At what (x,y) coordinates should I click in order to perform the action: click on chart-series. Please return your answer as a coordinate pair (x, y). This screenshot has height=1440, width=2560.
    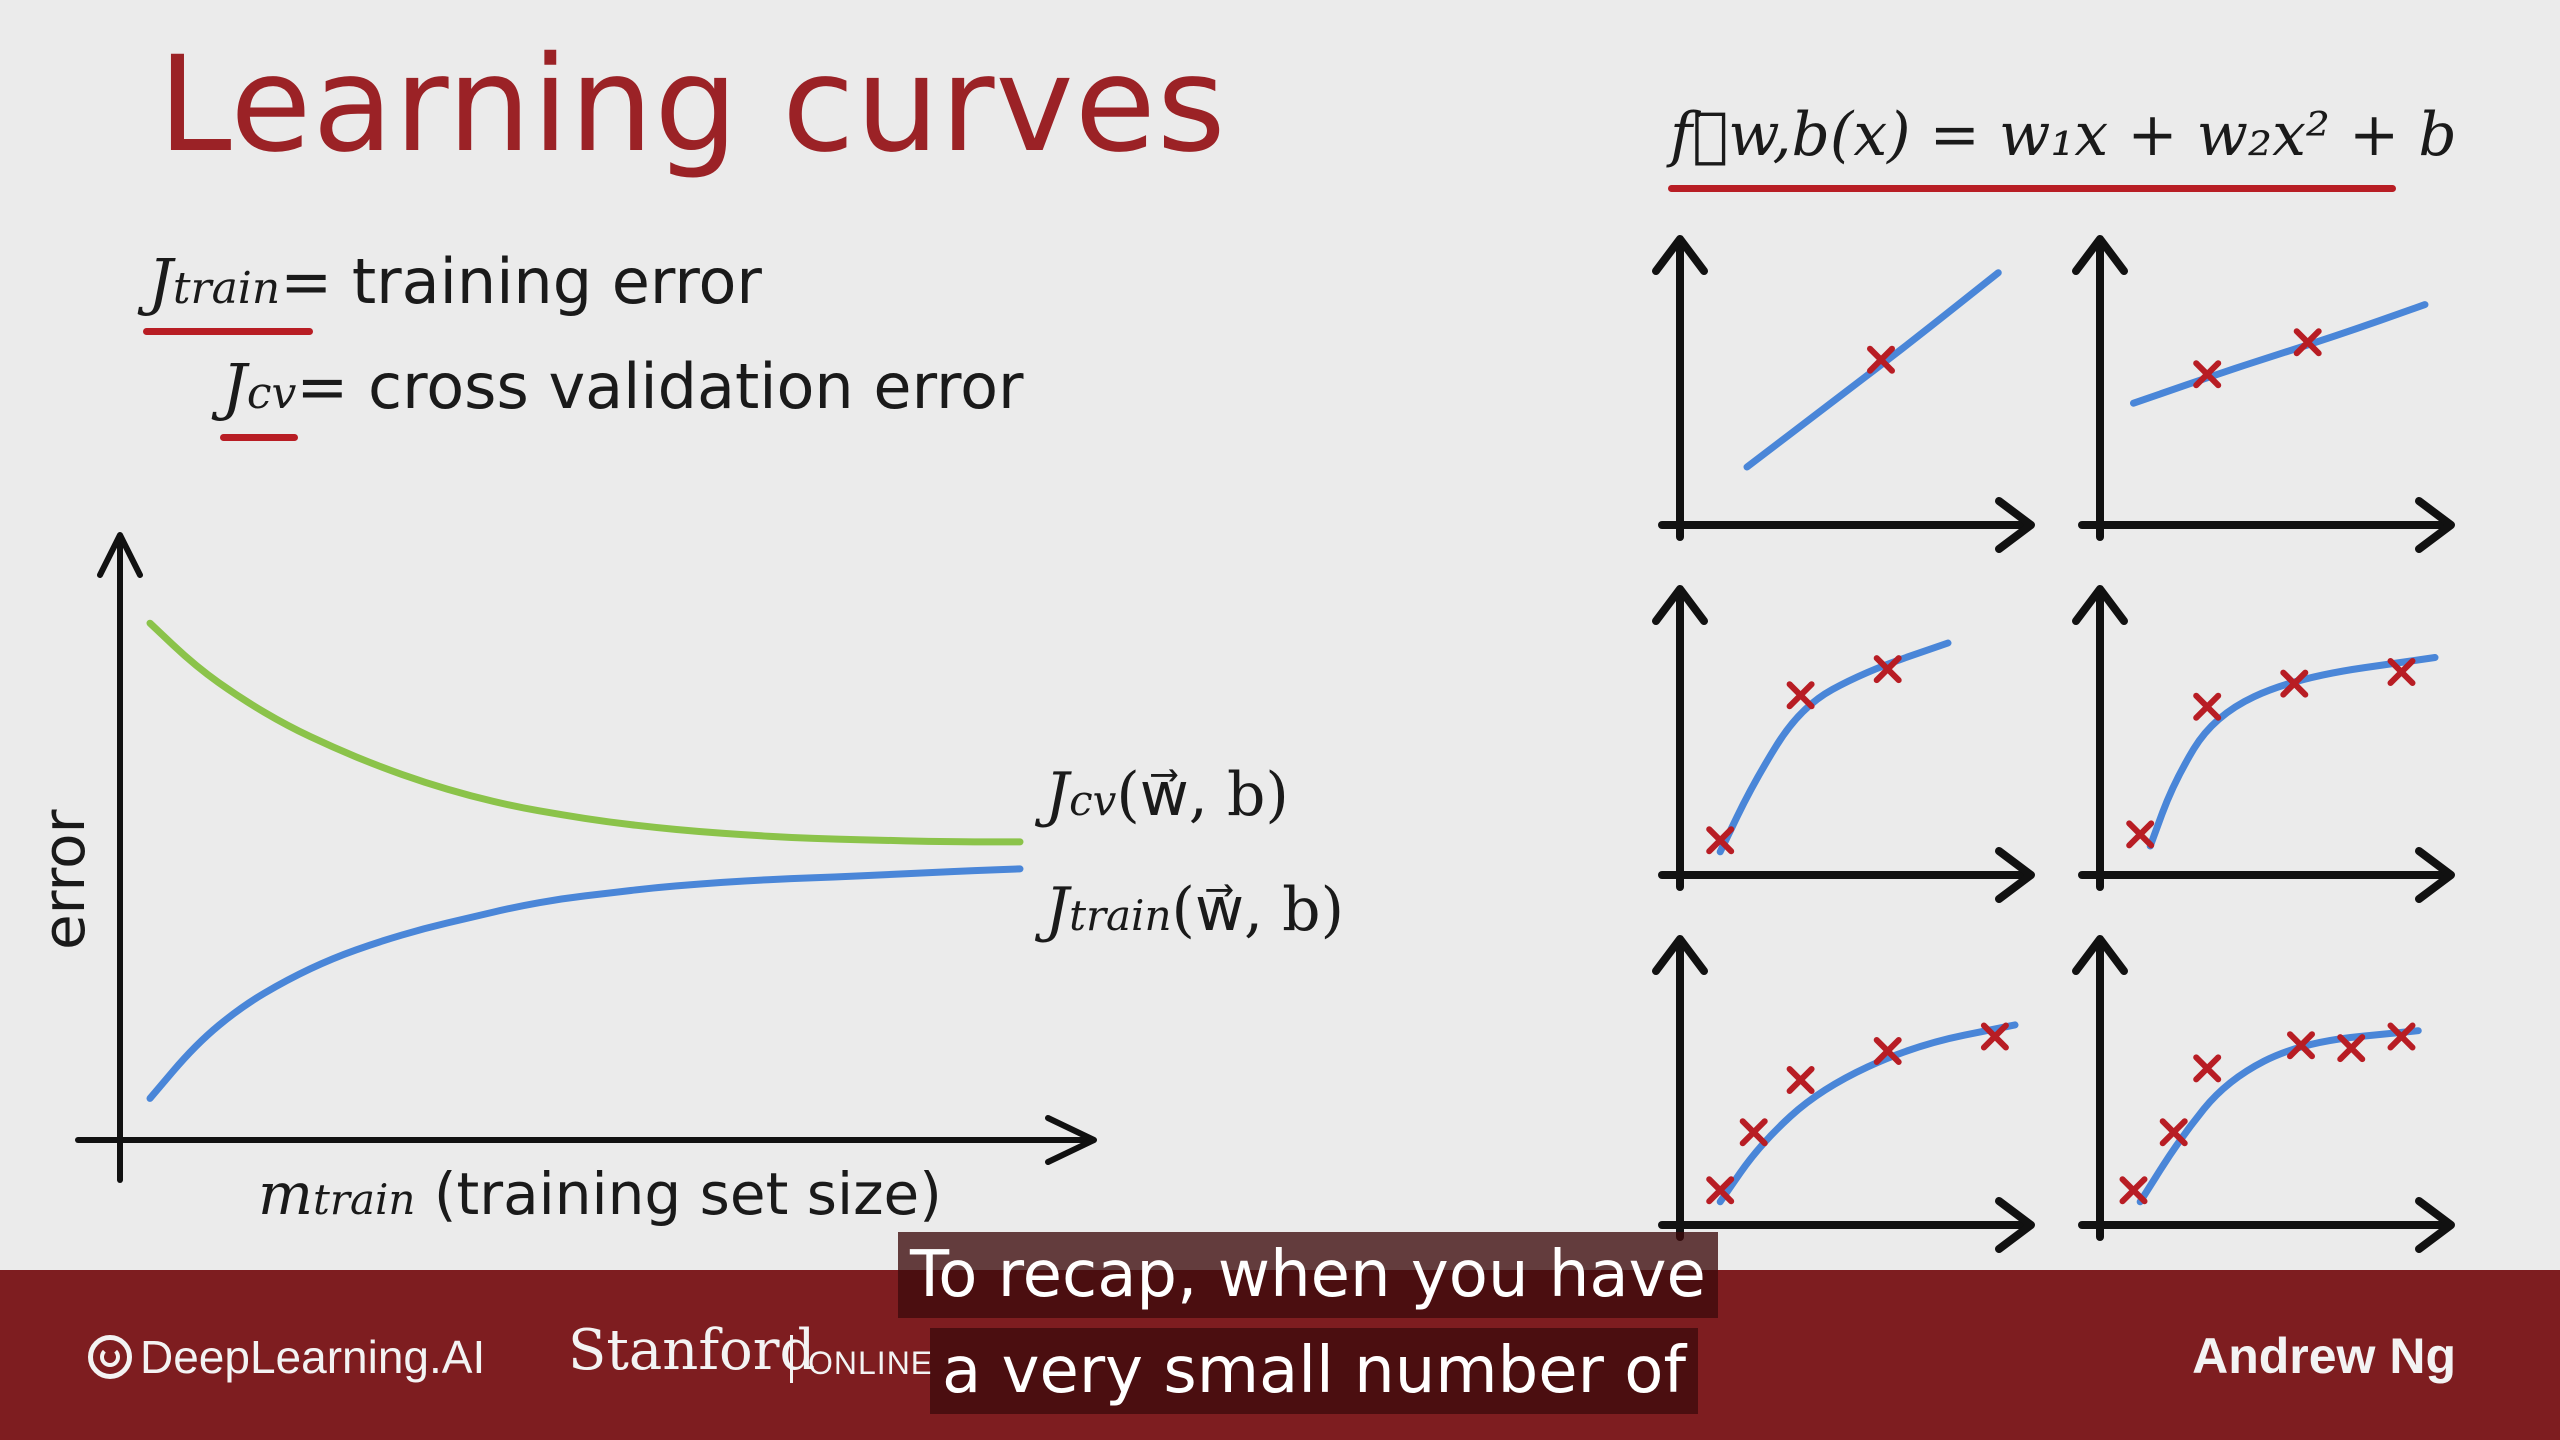
    Looking at the image, I should click on (585, 860).